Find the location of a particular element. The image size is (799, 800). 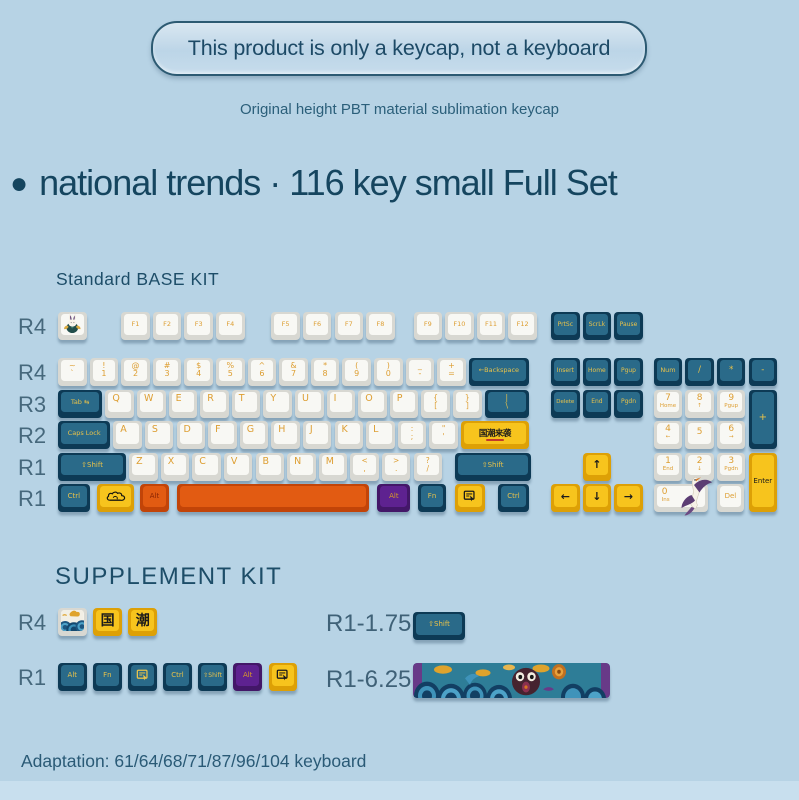

keycap: (9 is located at coordinates (356, 372).